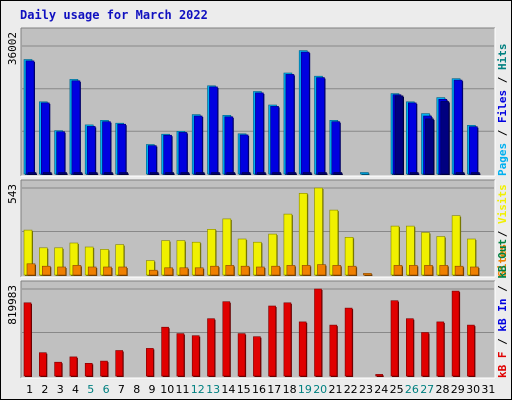 The width and height of the screenshot is (512, 400). I want to click on panel-kbytes-ymax-label: 819983, so click(12, 305).